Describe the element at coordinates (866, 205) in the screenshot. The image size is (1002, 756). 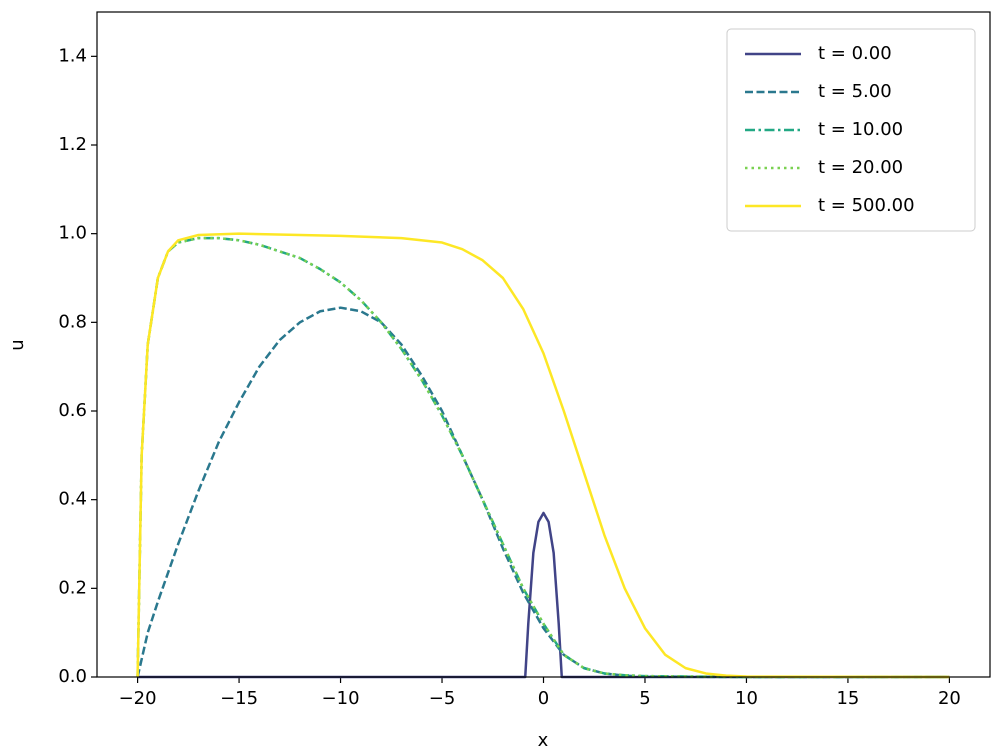
I see `legend-label: t = 500.00` at that location.